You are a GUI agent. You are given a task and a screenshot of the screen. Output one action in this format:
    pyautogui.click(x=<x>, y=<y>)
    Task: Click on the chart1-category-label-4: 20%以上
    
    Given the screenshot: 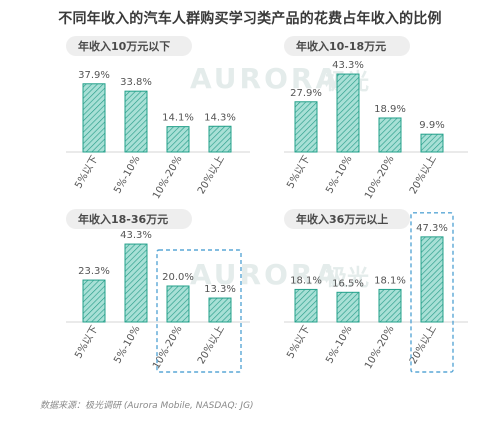 What is the action you would take?
    pyautogui.click(x=211, y=175)
    